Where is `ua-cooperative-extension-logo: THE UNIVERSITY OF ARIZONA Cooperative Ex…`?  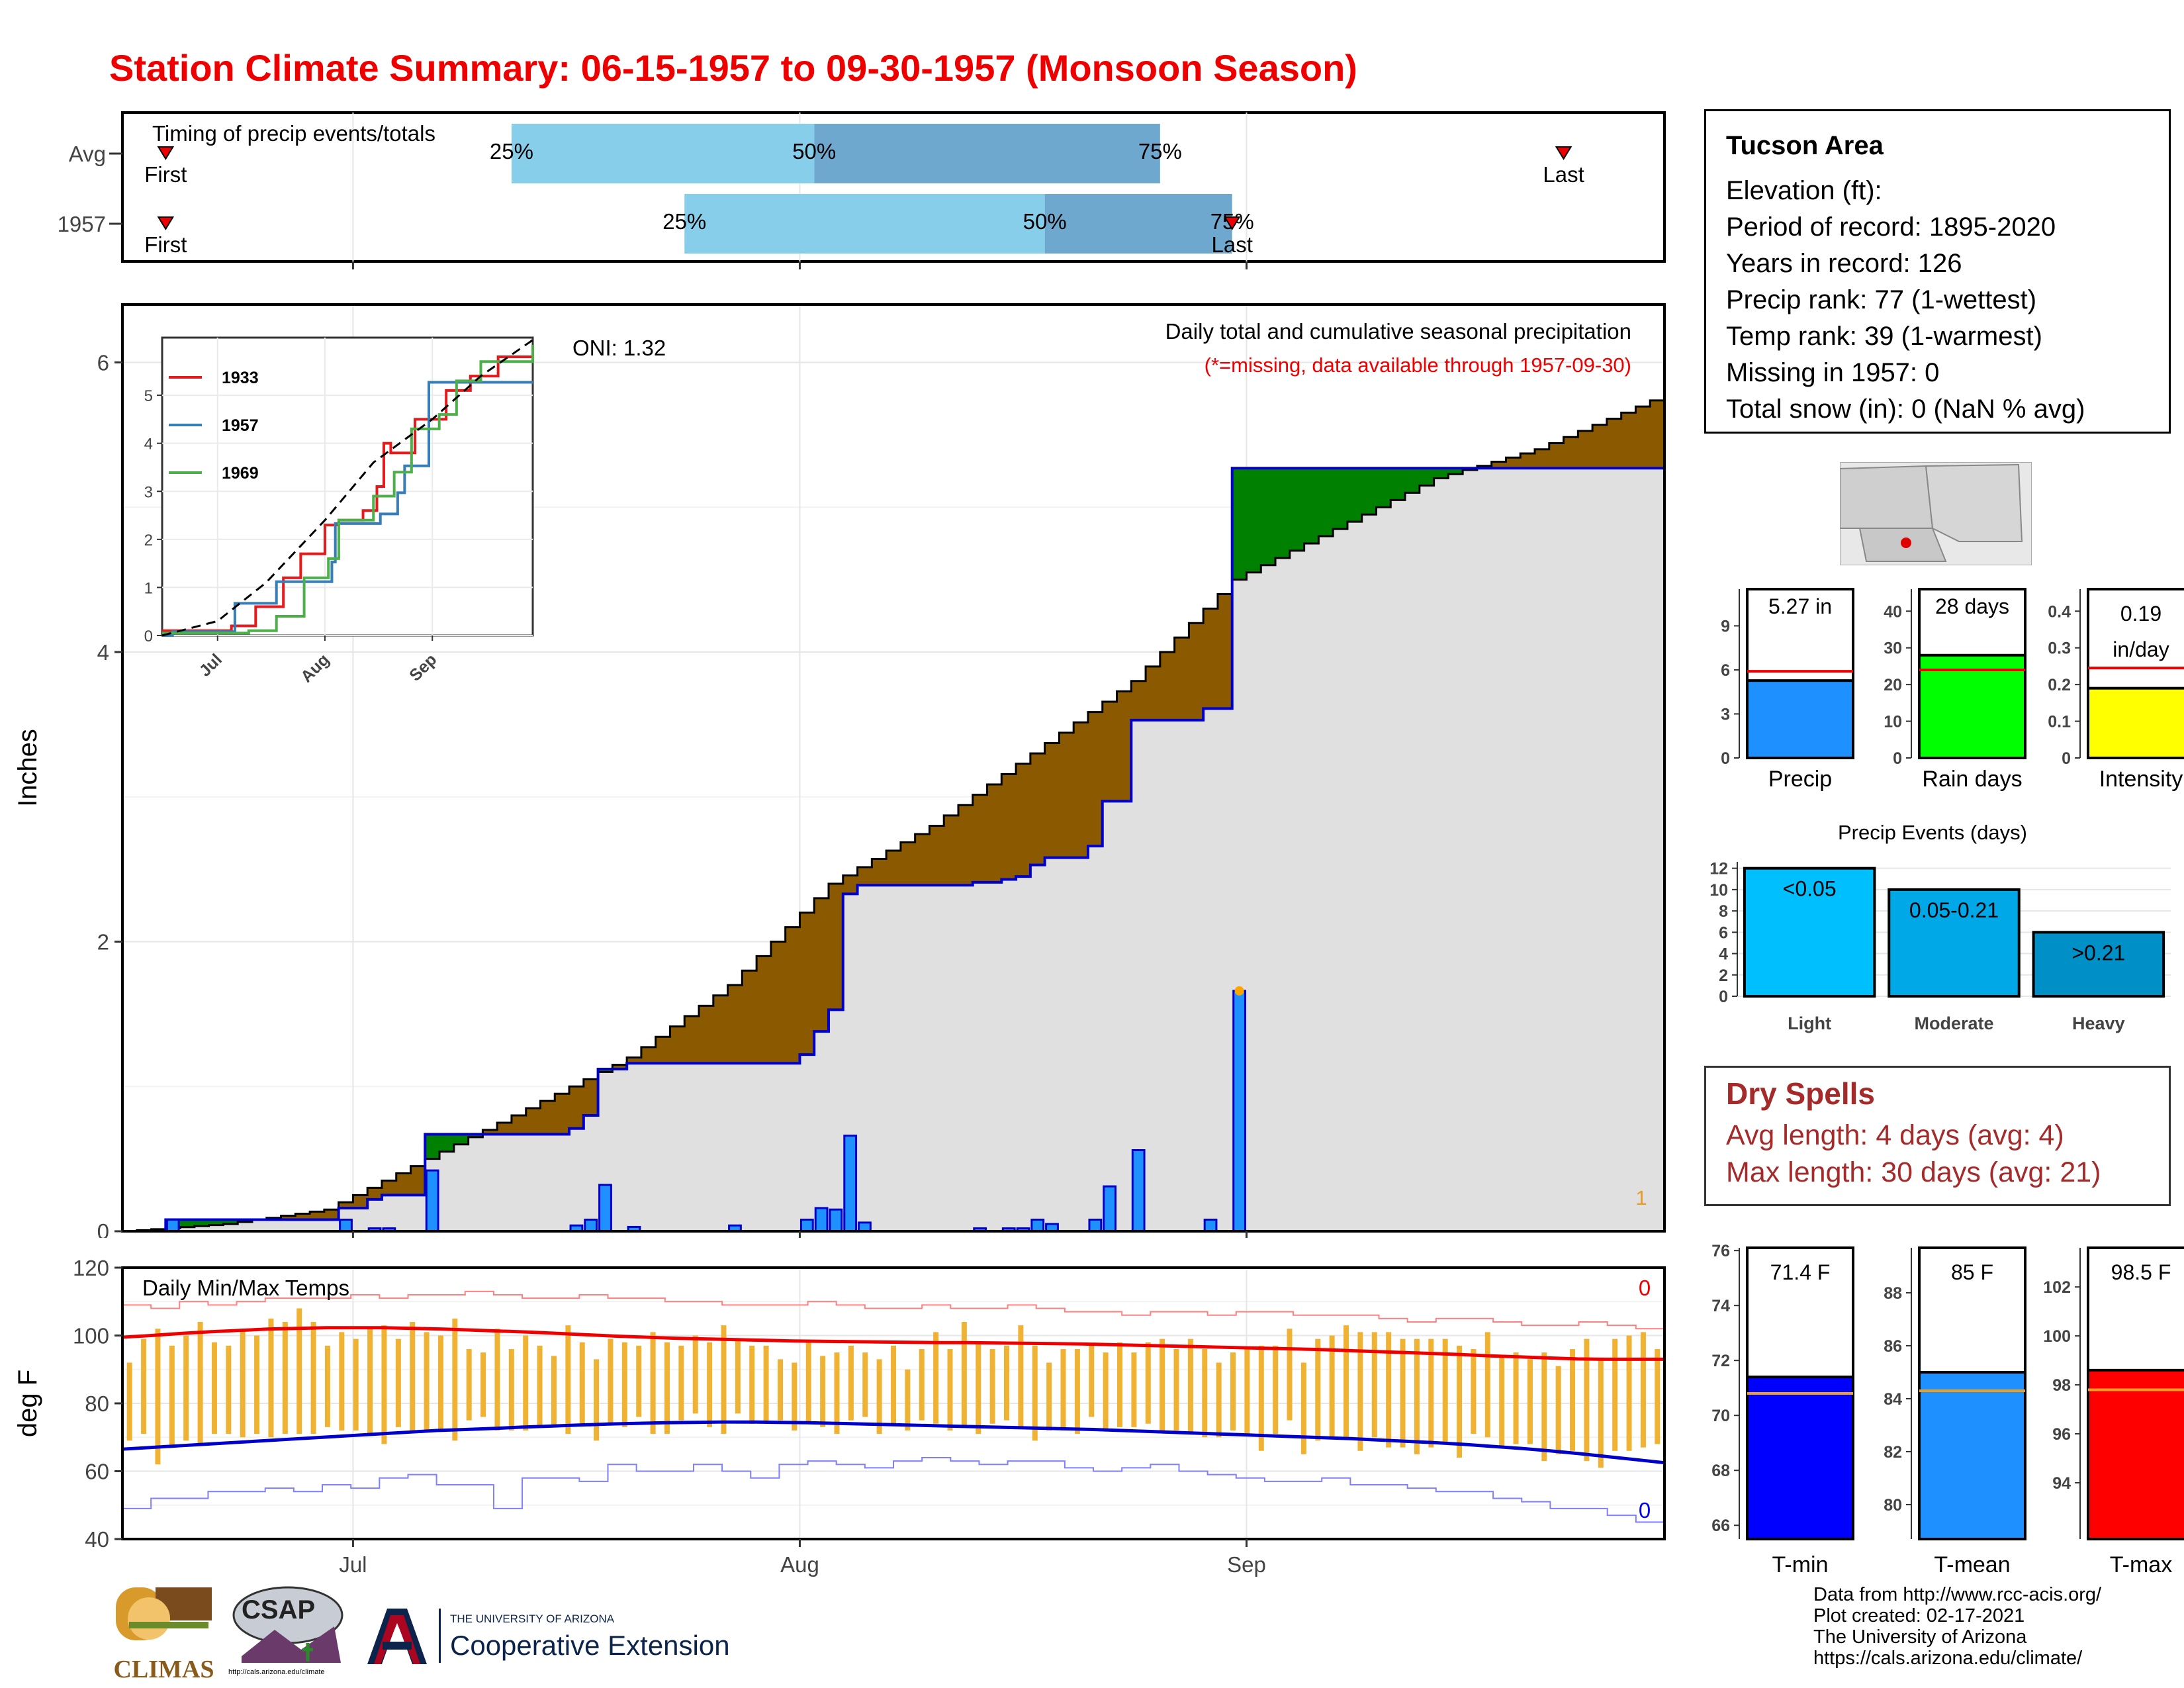 ua-cooperative-extension-logo: THE UNIVERSITY OF ARIZONA Cooperative Ex… is located at coordinates (556, 1636).